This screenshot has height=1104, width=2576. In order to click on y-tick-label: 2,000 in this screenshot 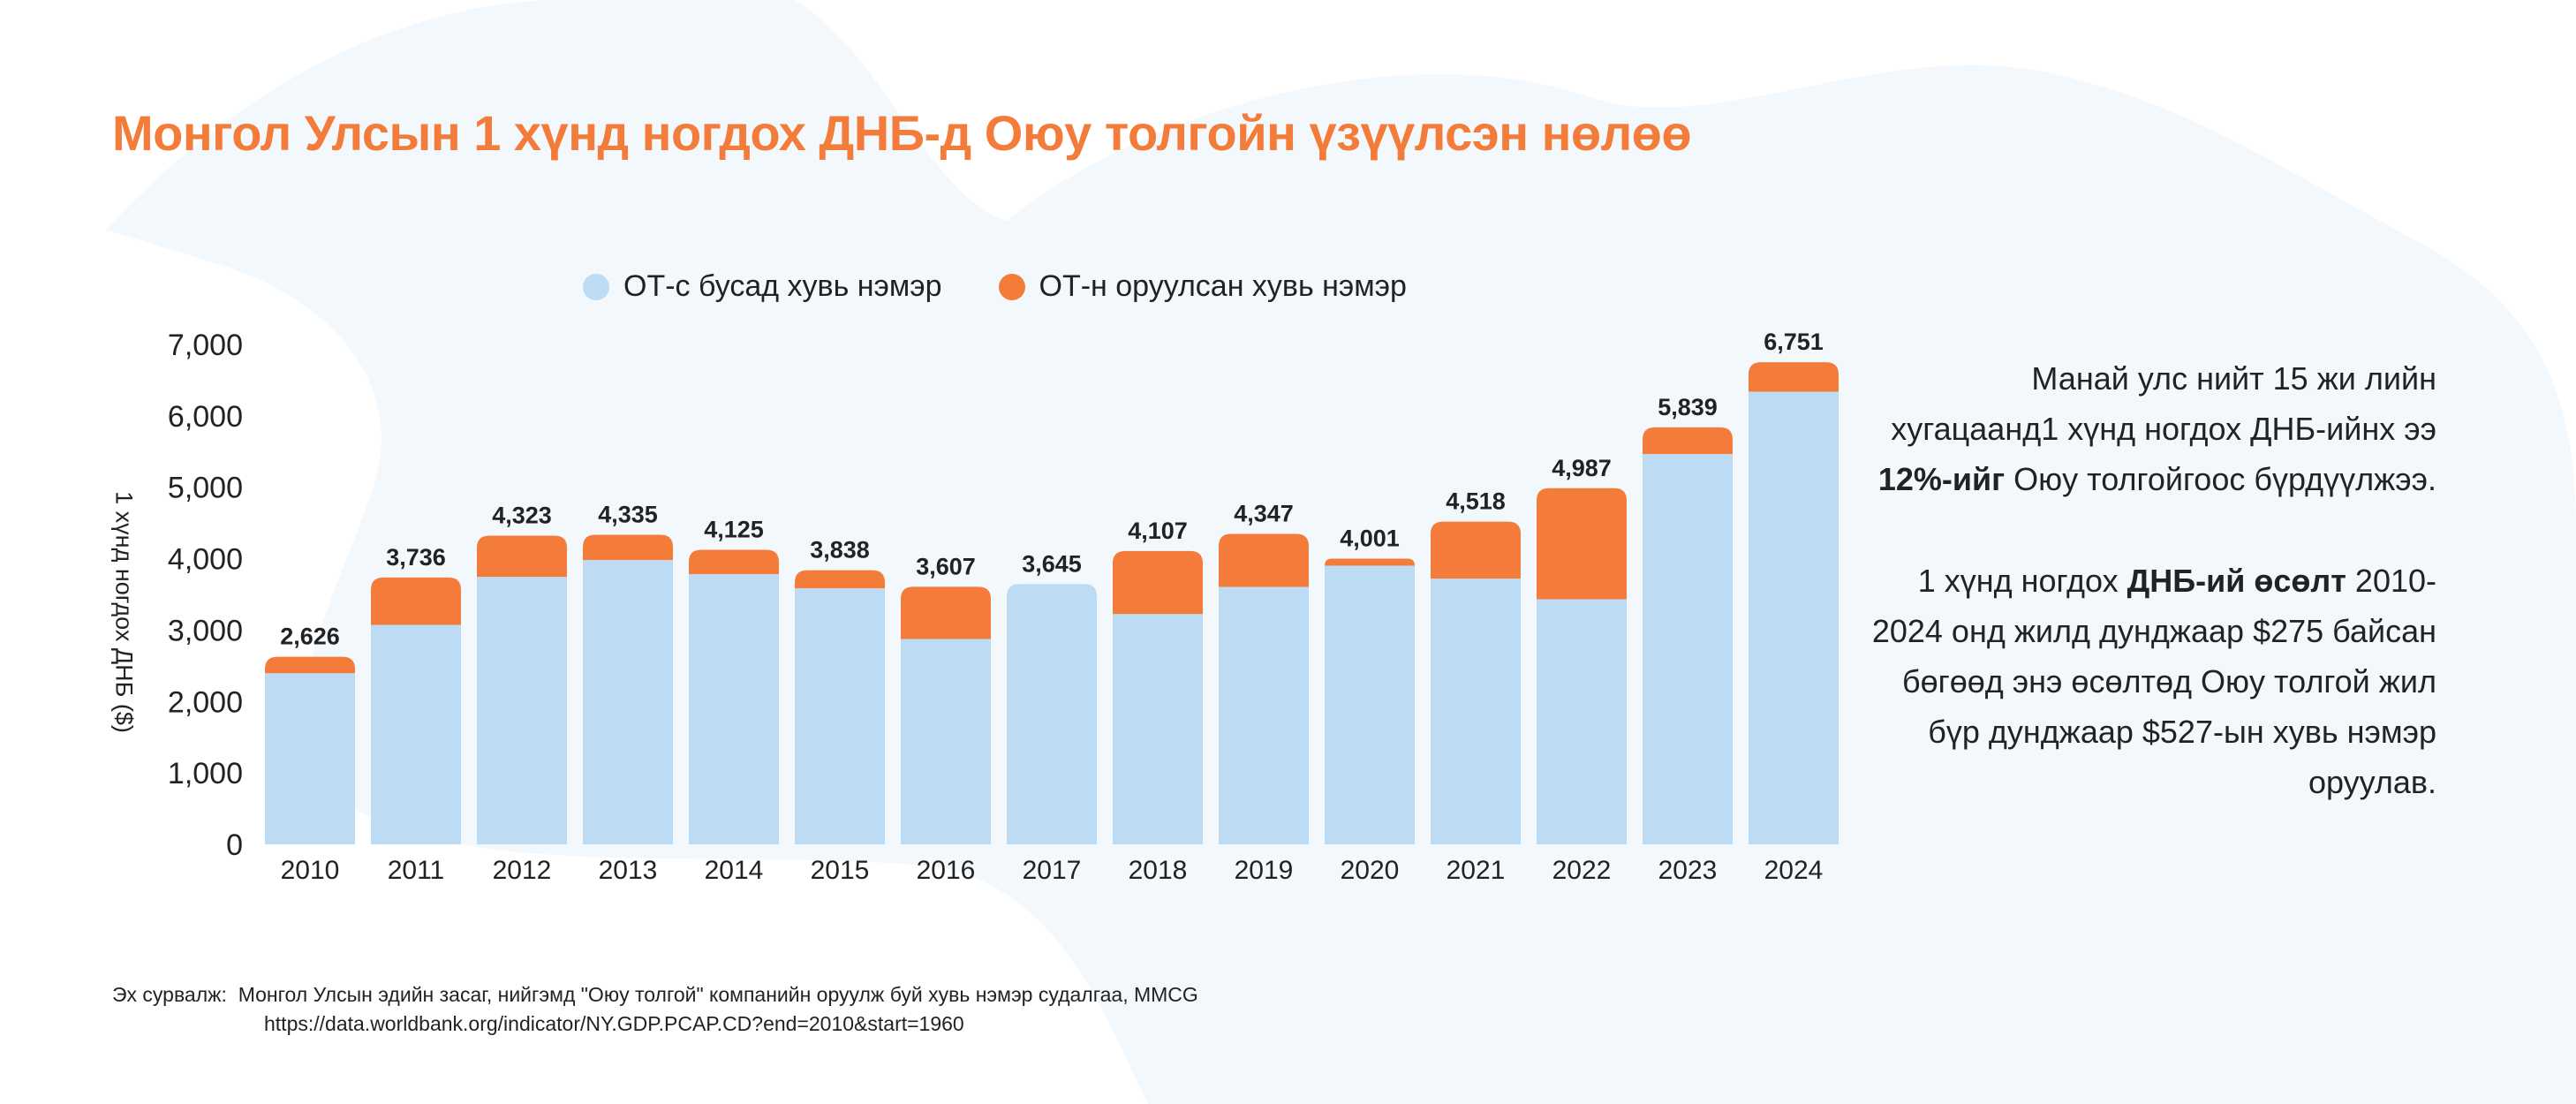, I will do `click(205, 702)`.